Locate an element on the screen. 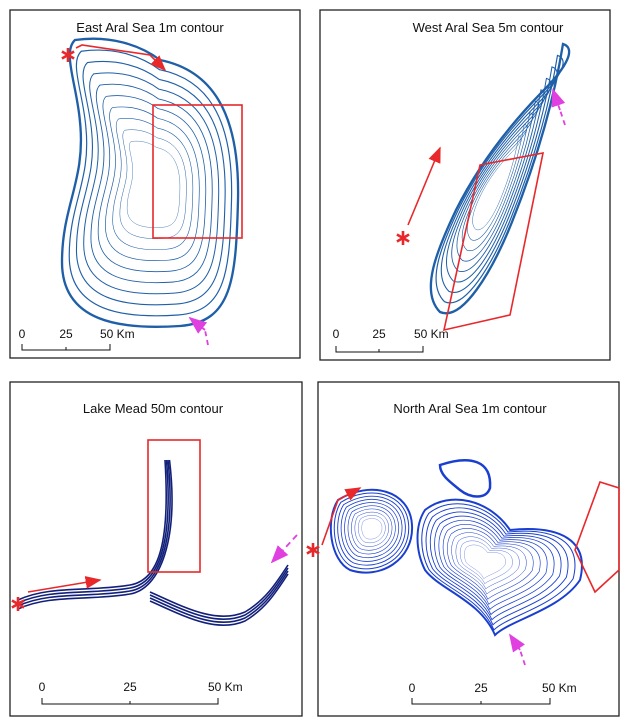 This screenshot has width=620, height=717. panel-title: West Aral Sea 5m contour is located at coordinates (488, 27).